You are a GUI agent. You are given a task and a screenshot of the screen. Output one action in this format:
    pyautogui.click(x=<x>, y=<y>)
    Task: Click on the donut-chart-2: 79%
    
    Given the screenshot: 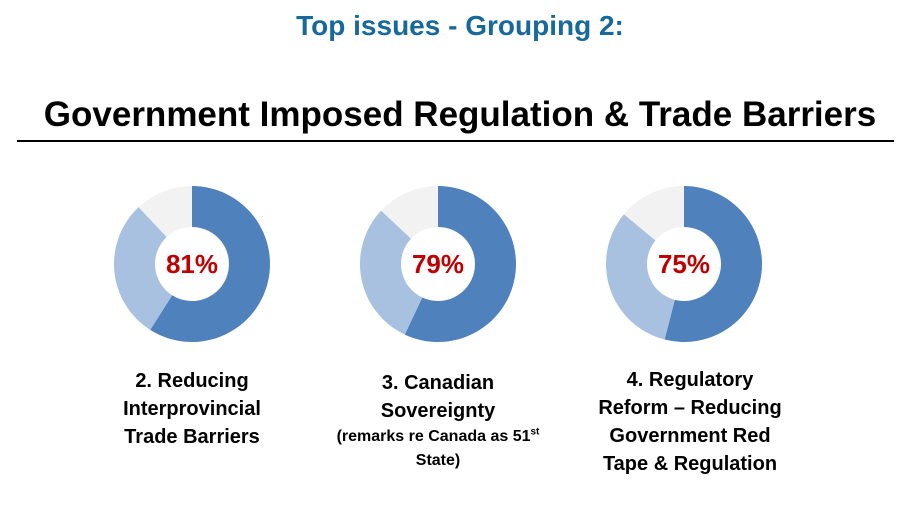 What is the action you would take?
    pyautogui.click(x=438, y=264)
    